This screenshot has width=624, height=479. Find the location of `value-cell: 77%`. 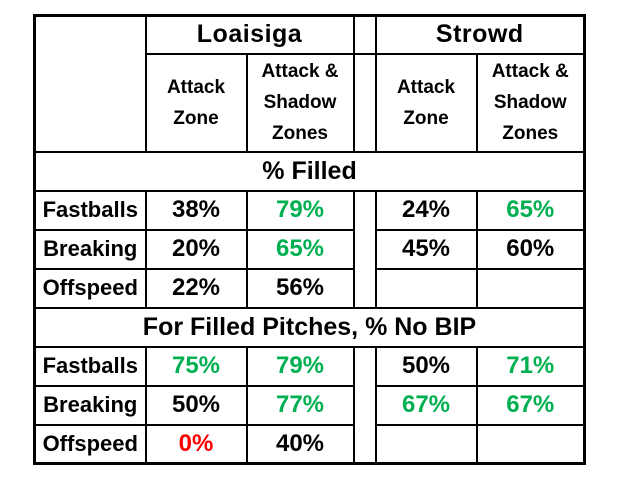

value-cell: 77% is located at coordinates (300, 405).